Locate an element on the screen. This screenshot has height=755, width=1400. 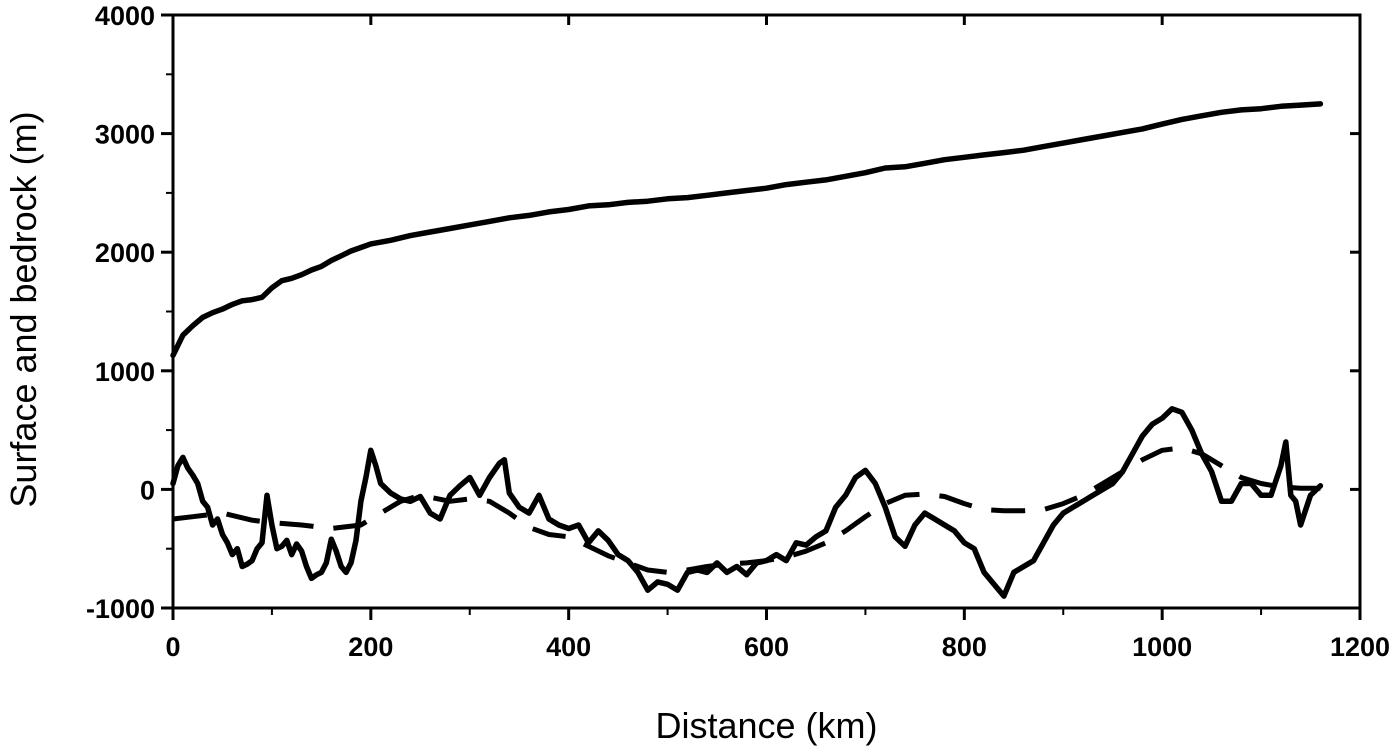
y-tick-label: 0 is located at coordinates (147, 490).